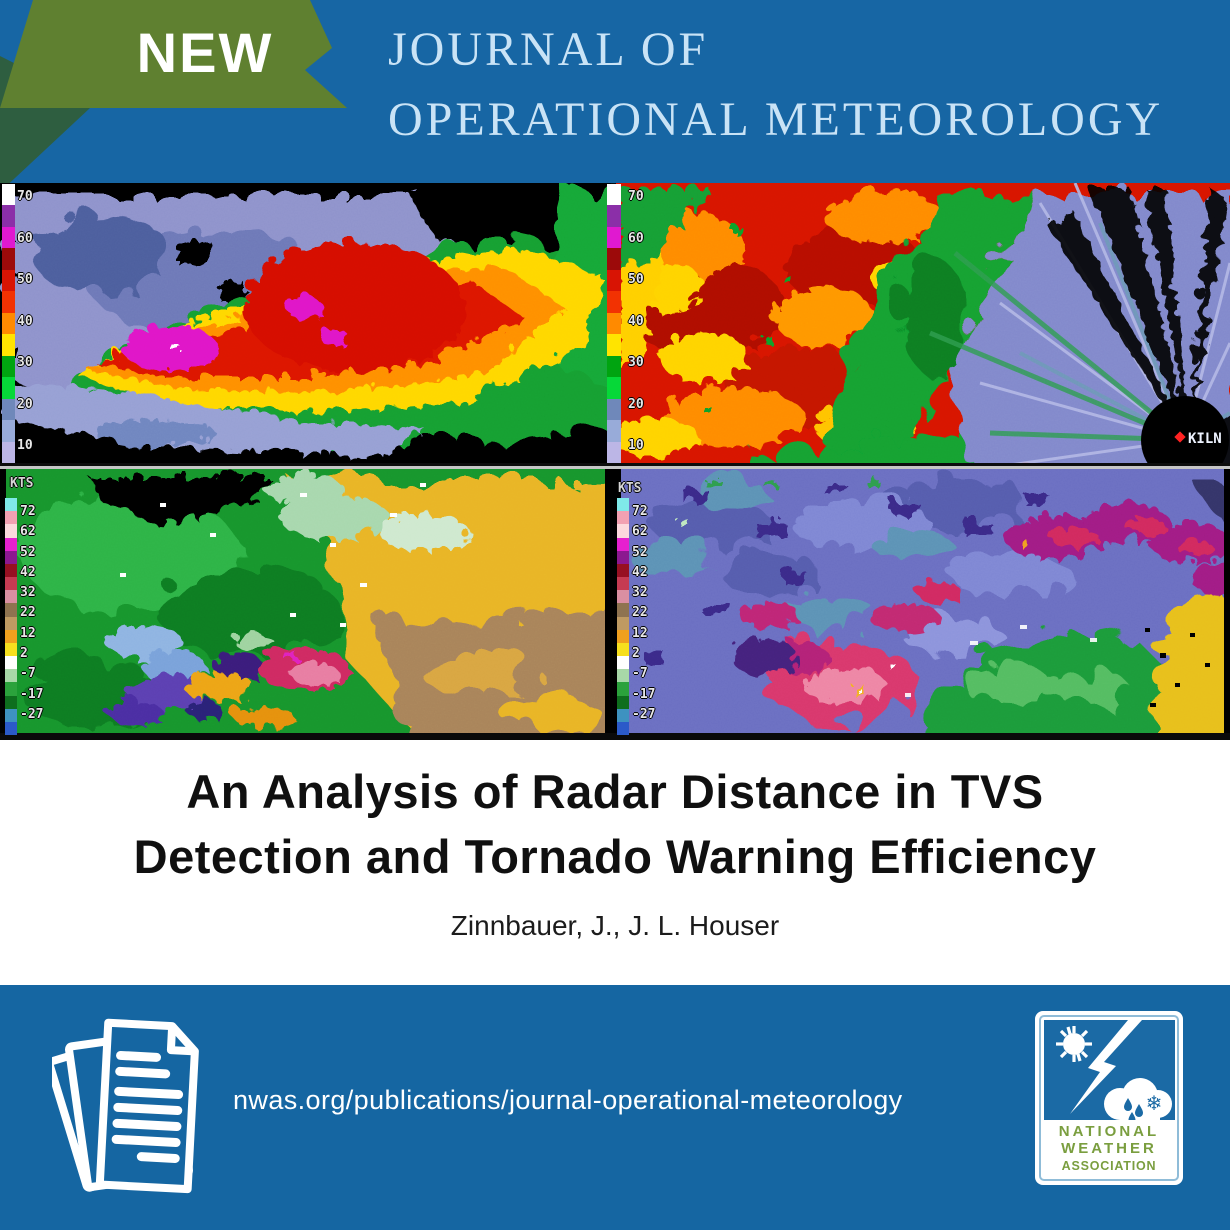 This screenshot has width=1230, height=1230. What do you see at coordinates (24, 654) in the screenshot?
I see `scale-label: 2` at bounding box center [24, 654].